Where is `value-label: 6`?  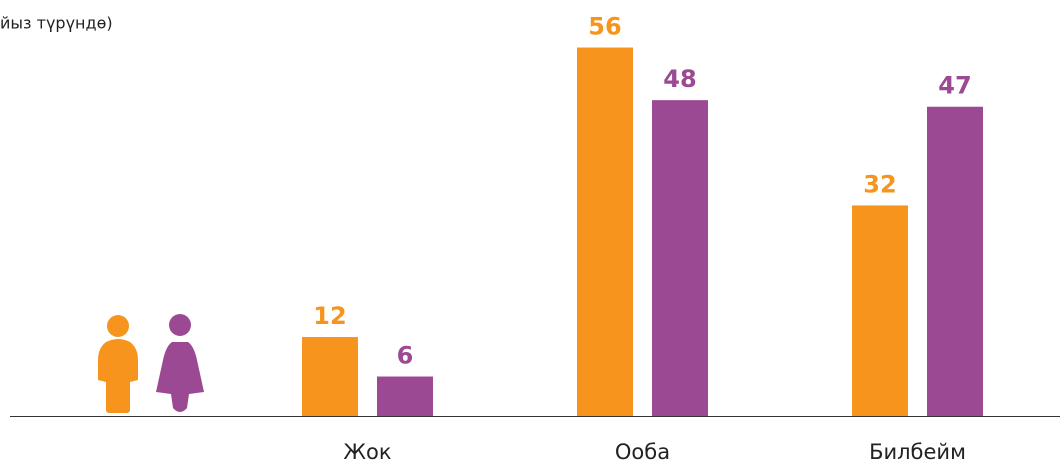 value-label: 6 is located at coordinates (405, 356).